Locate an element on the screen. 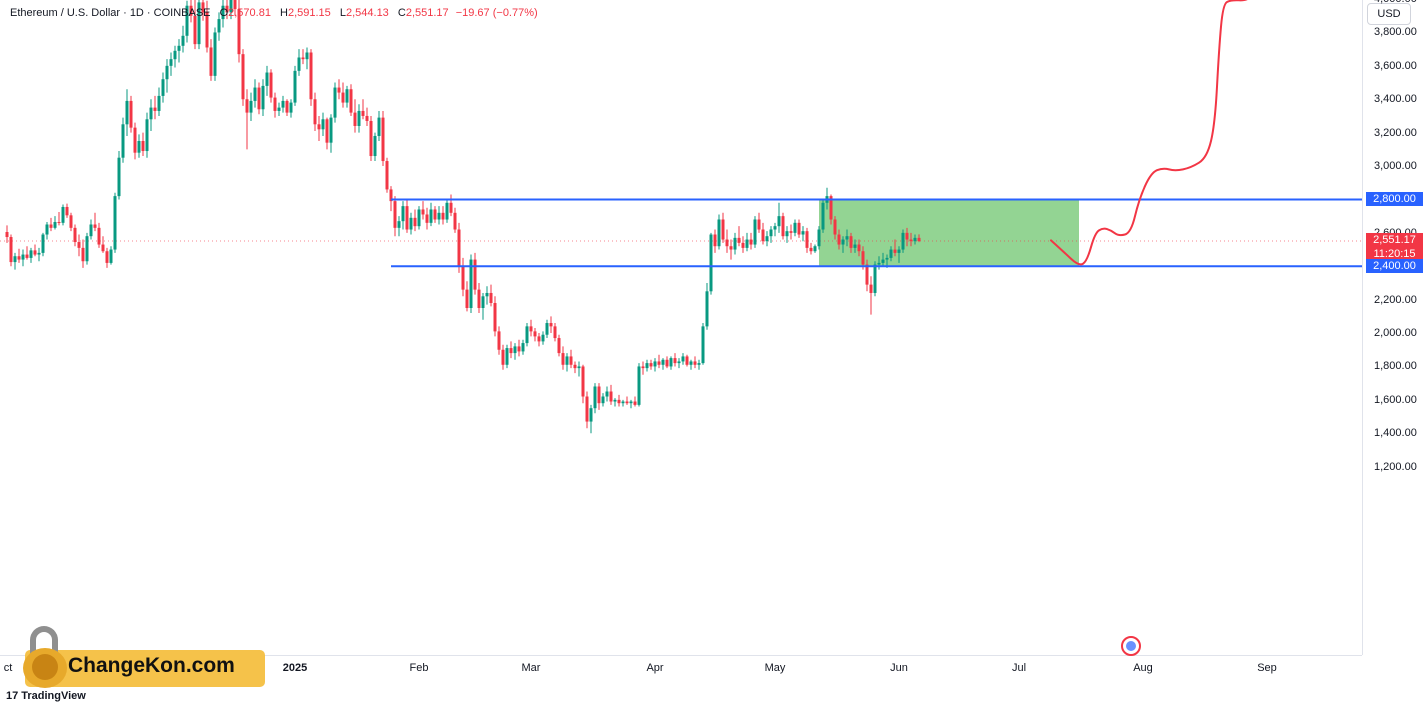 Image resolution: width=1428 pixels, height=709 pixels. time-tick-label: Mar is located at coordinates (531, 668).